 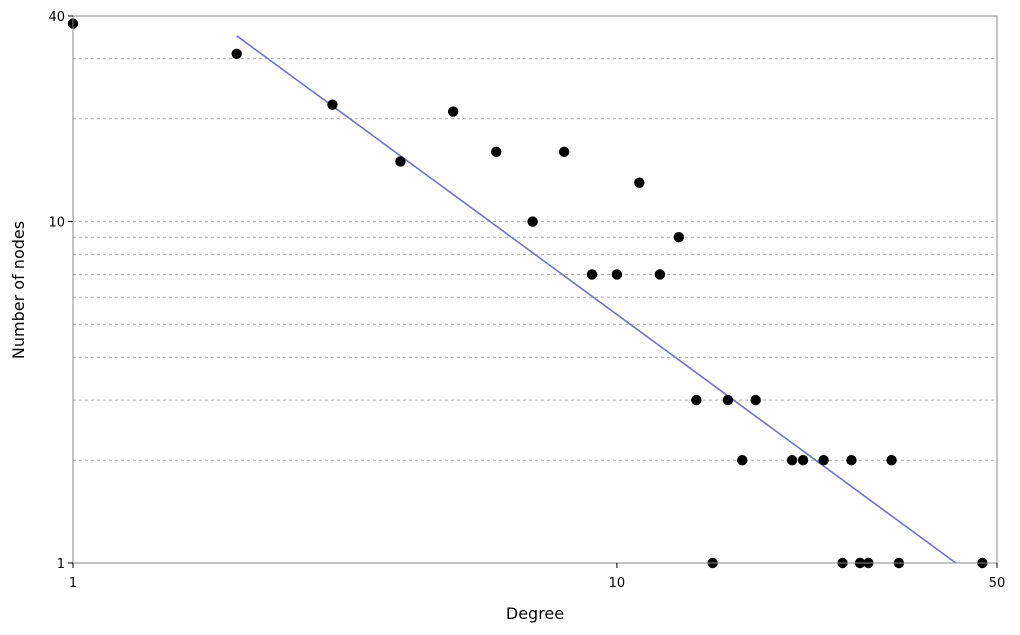 I want to click on y-tick-label: 1, so click(x=61, y=564).